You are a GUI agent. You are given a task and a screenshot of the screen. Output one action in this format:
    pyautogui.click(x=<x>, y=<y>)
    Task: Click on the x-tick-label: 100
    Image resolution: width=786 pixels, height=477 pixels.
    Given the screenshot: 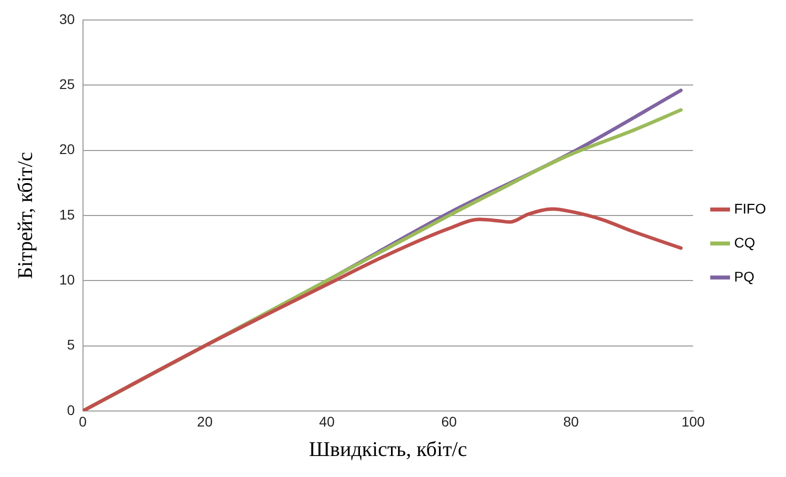 What is the action you would take?
    pyautogui.click(x=693, y=421)
    